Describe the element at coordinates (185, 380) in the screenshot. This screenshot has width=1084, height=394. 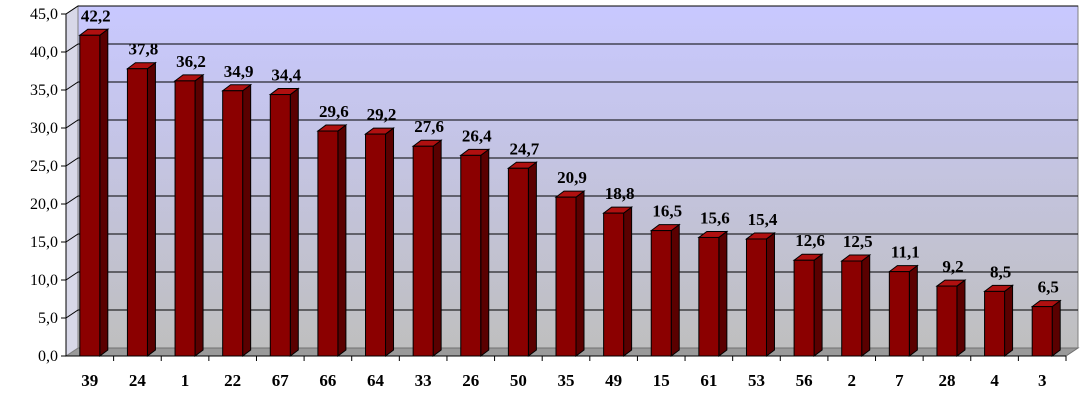
I see `x-tick-label: 1` at that location.